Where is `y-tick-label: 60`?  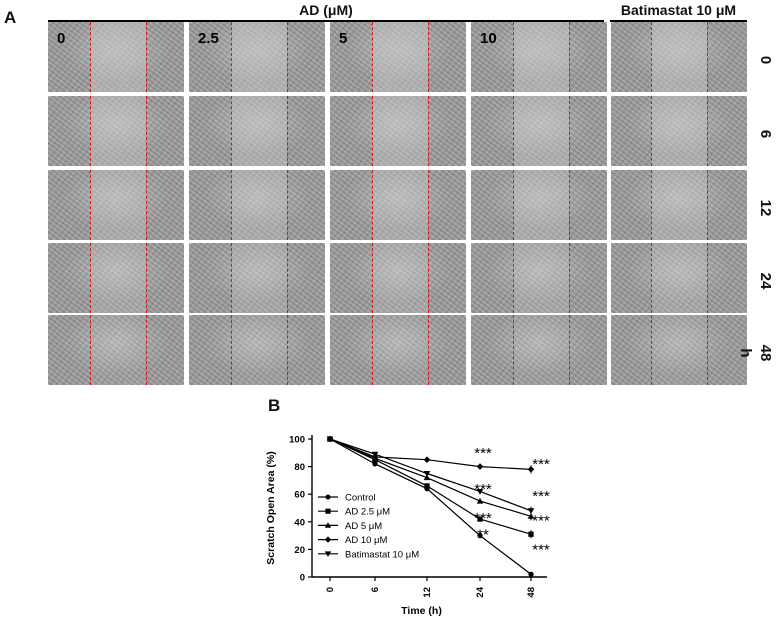 y-tick-label: 60 is located at coordinates (299, 495).